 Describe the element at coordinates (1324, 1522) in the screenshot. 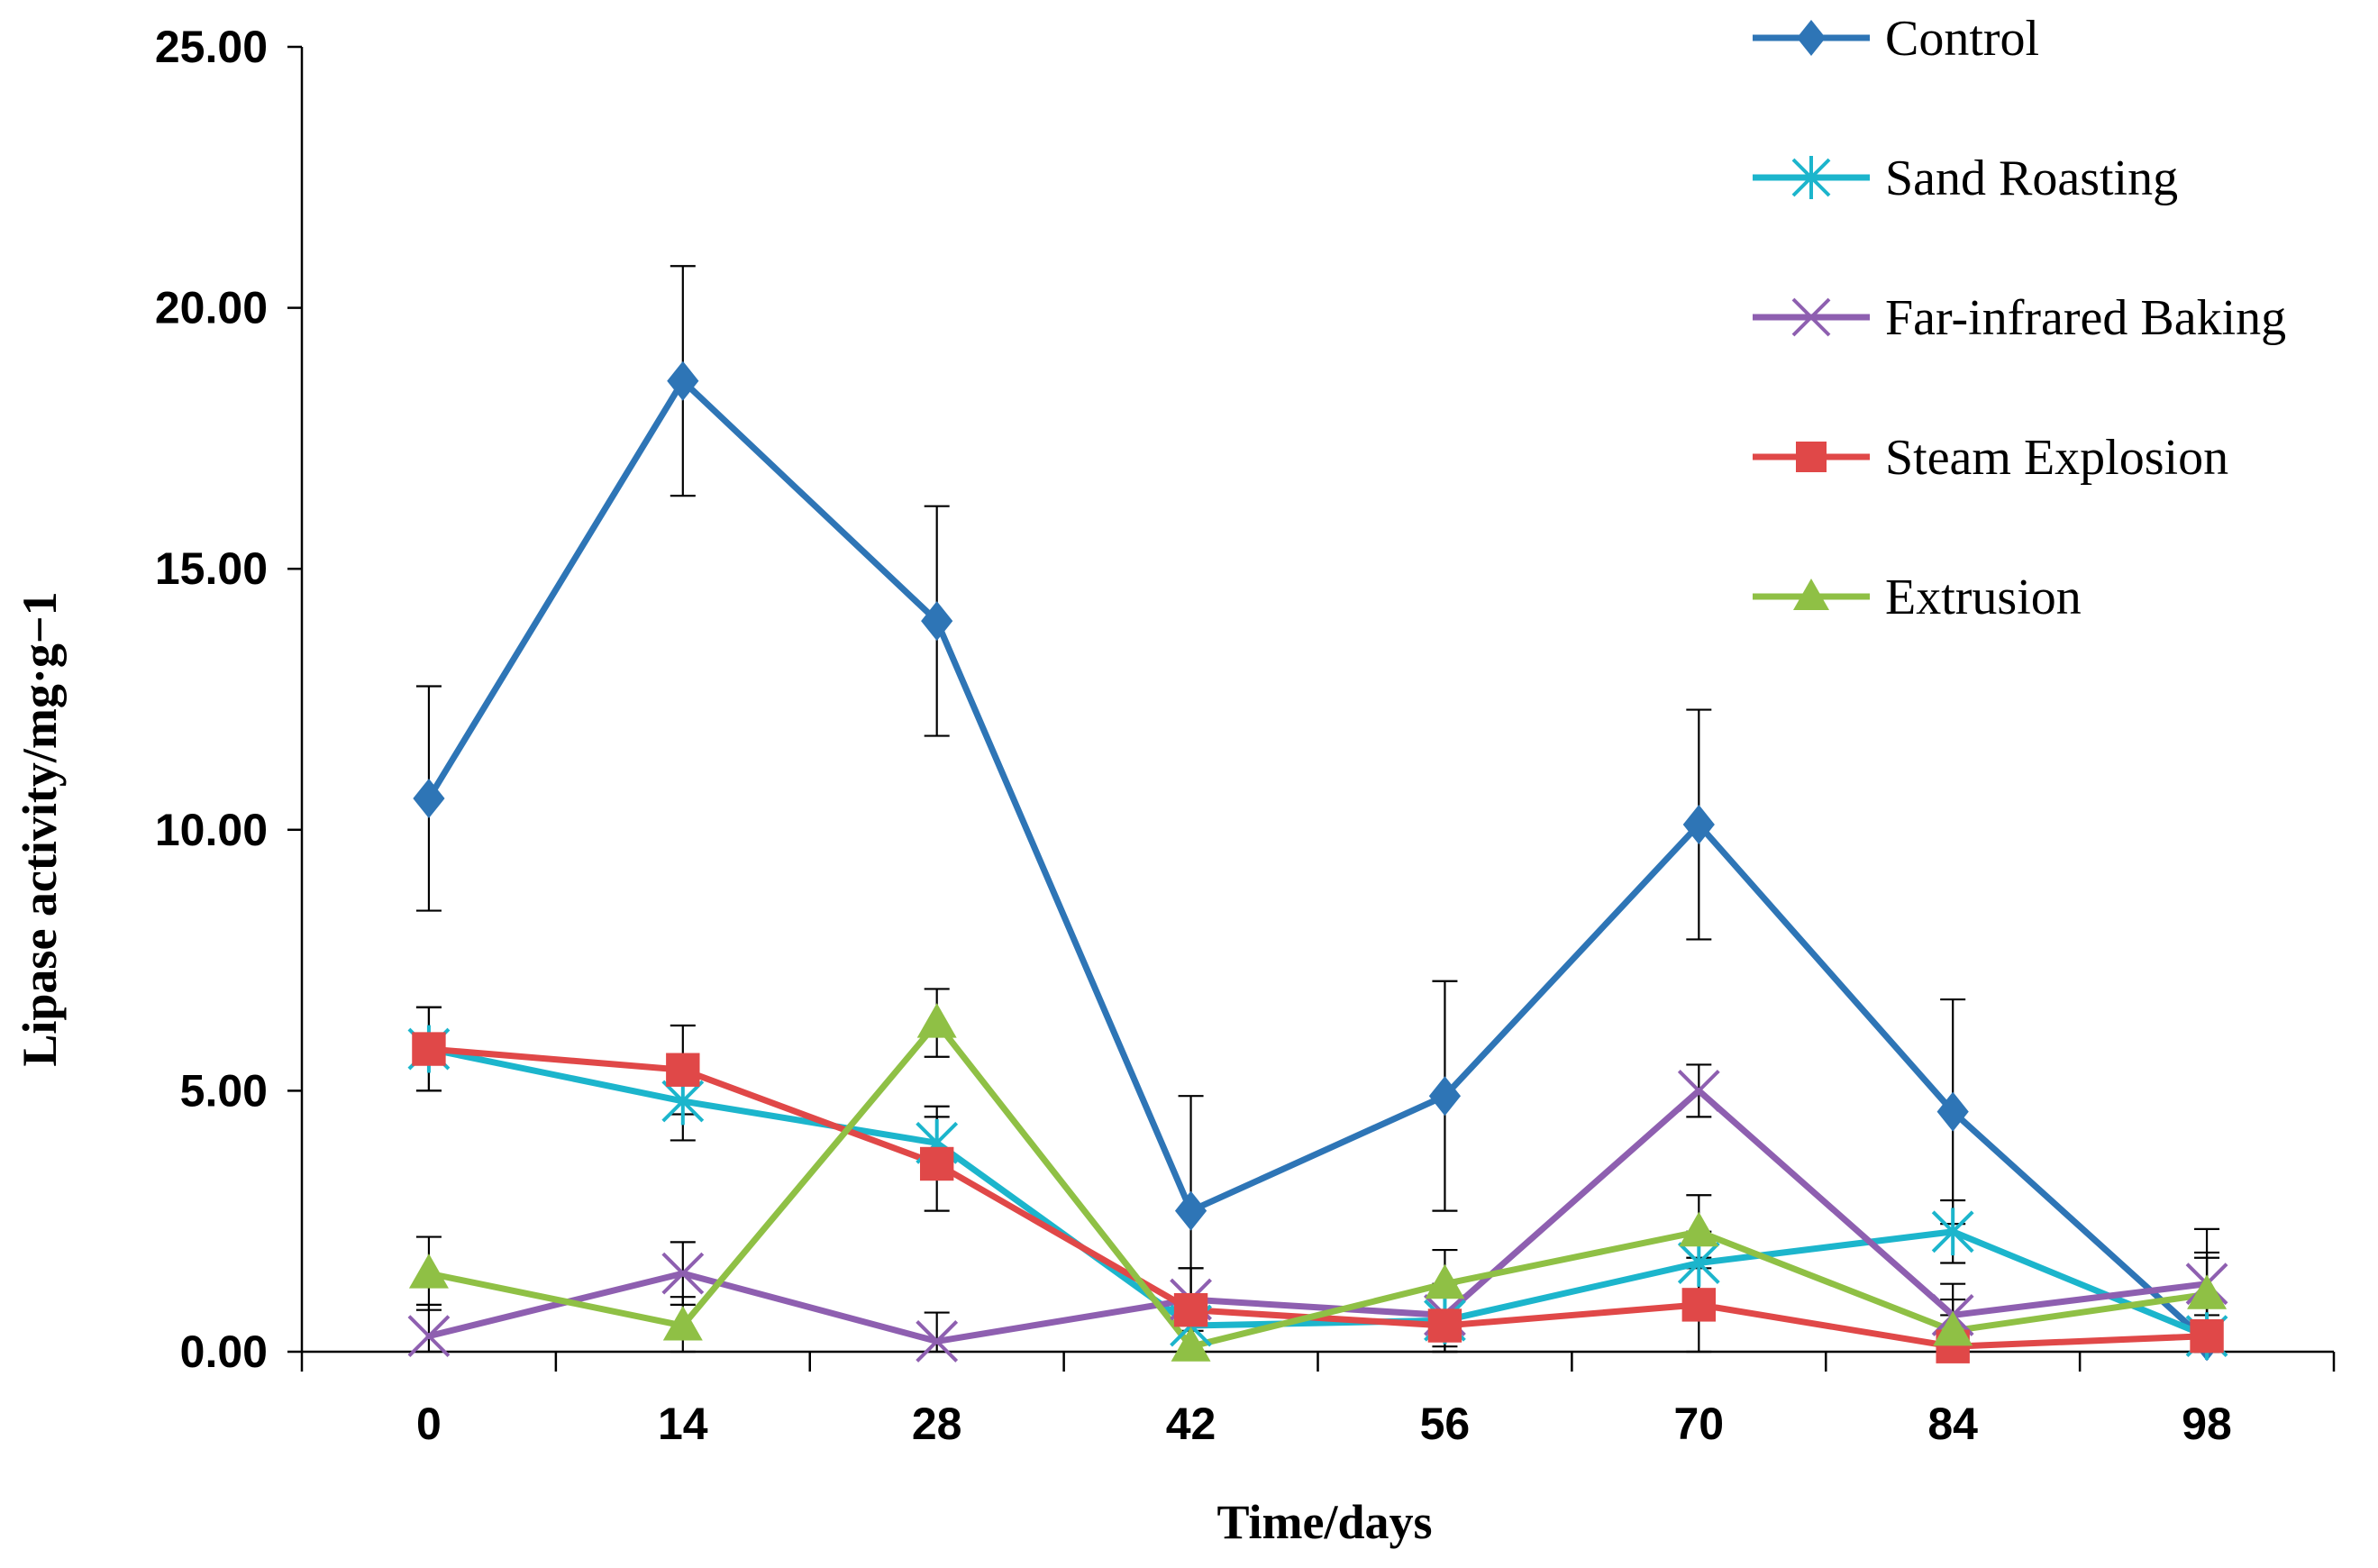

I see `x-axis-title: Time/days` at that location.